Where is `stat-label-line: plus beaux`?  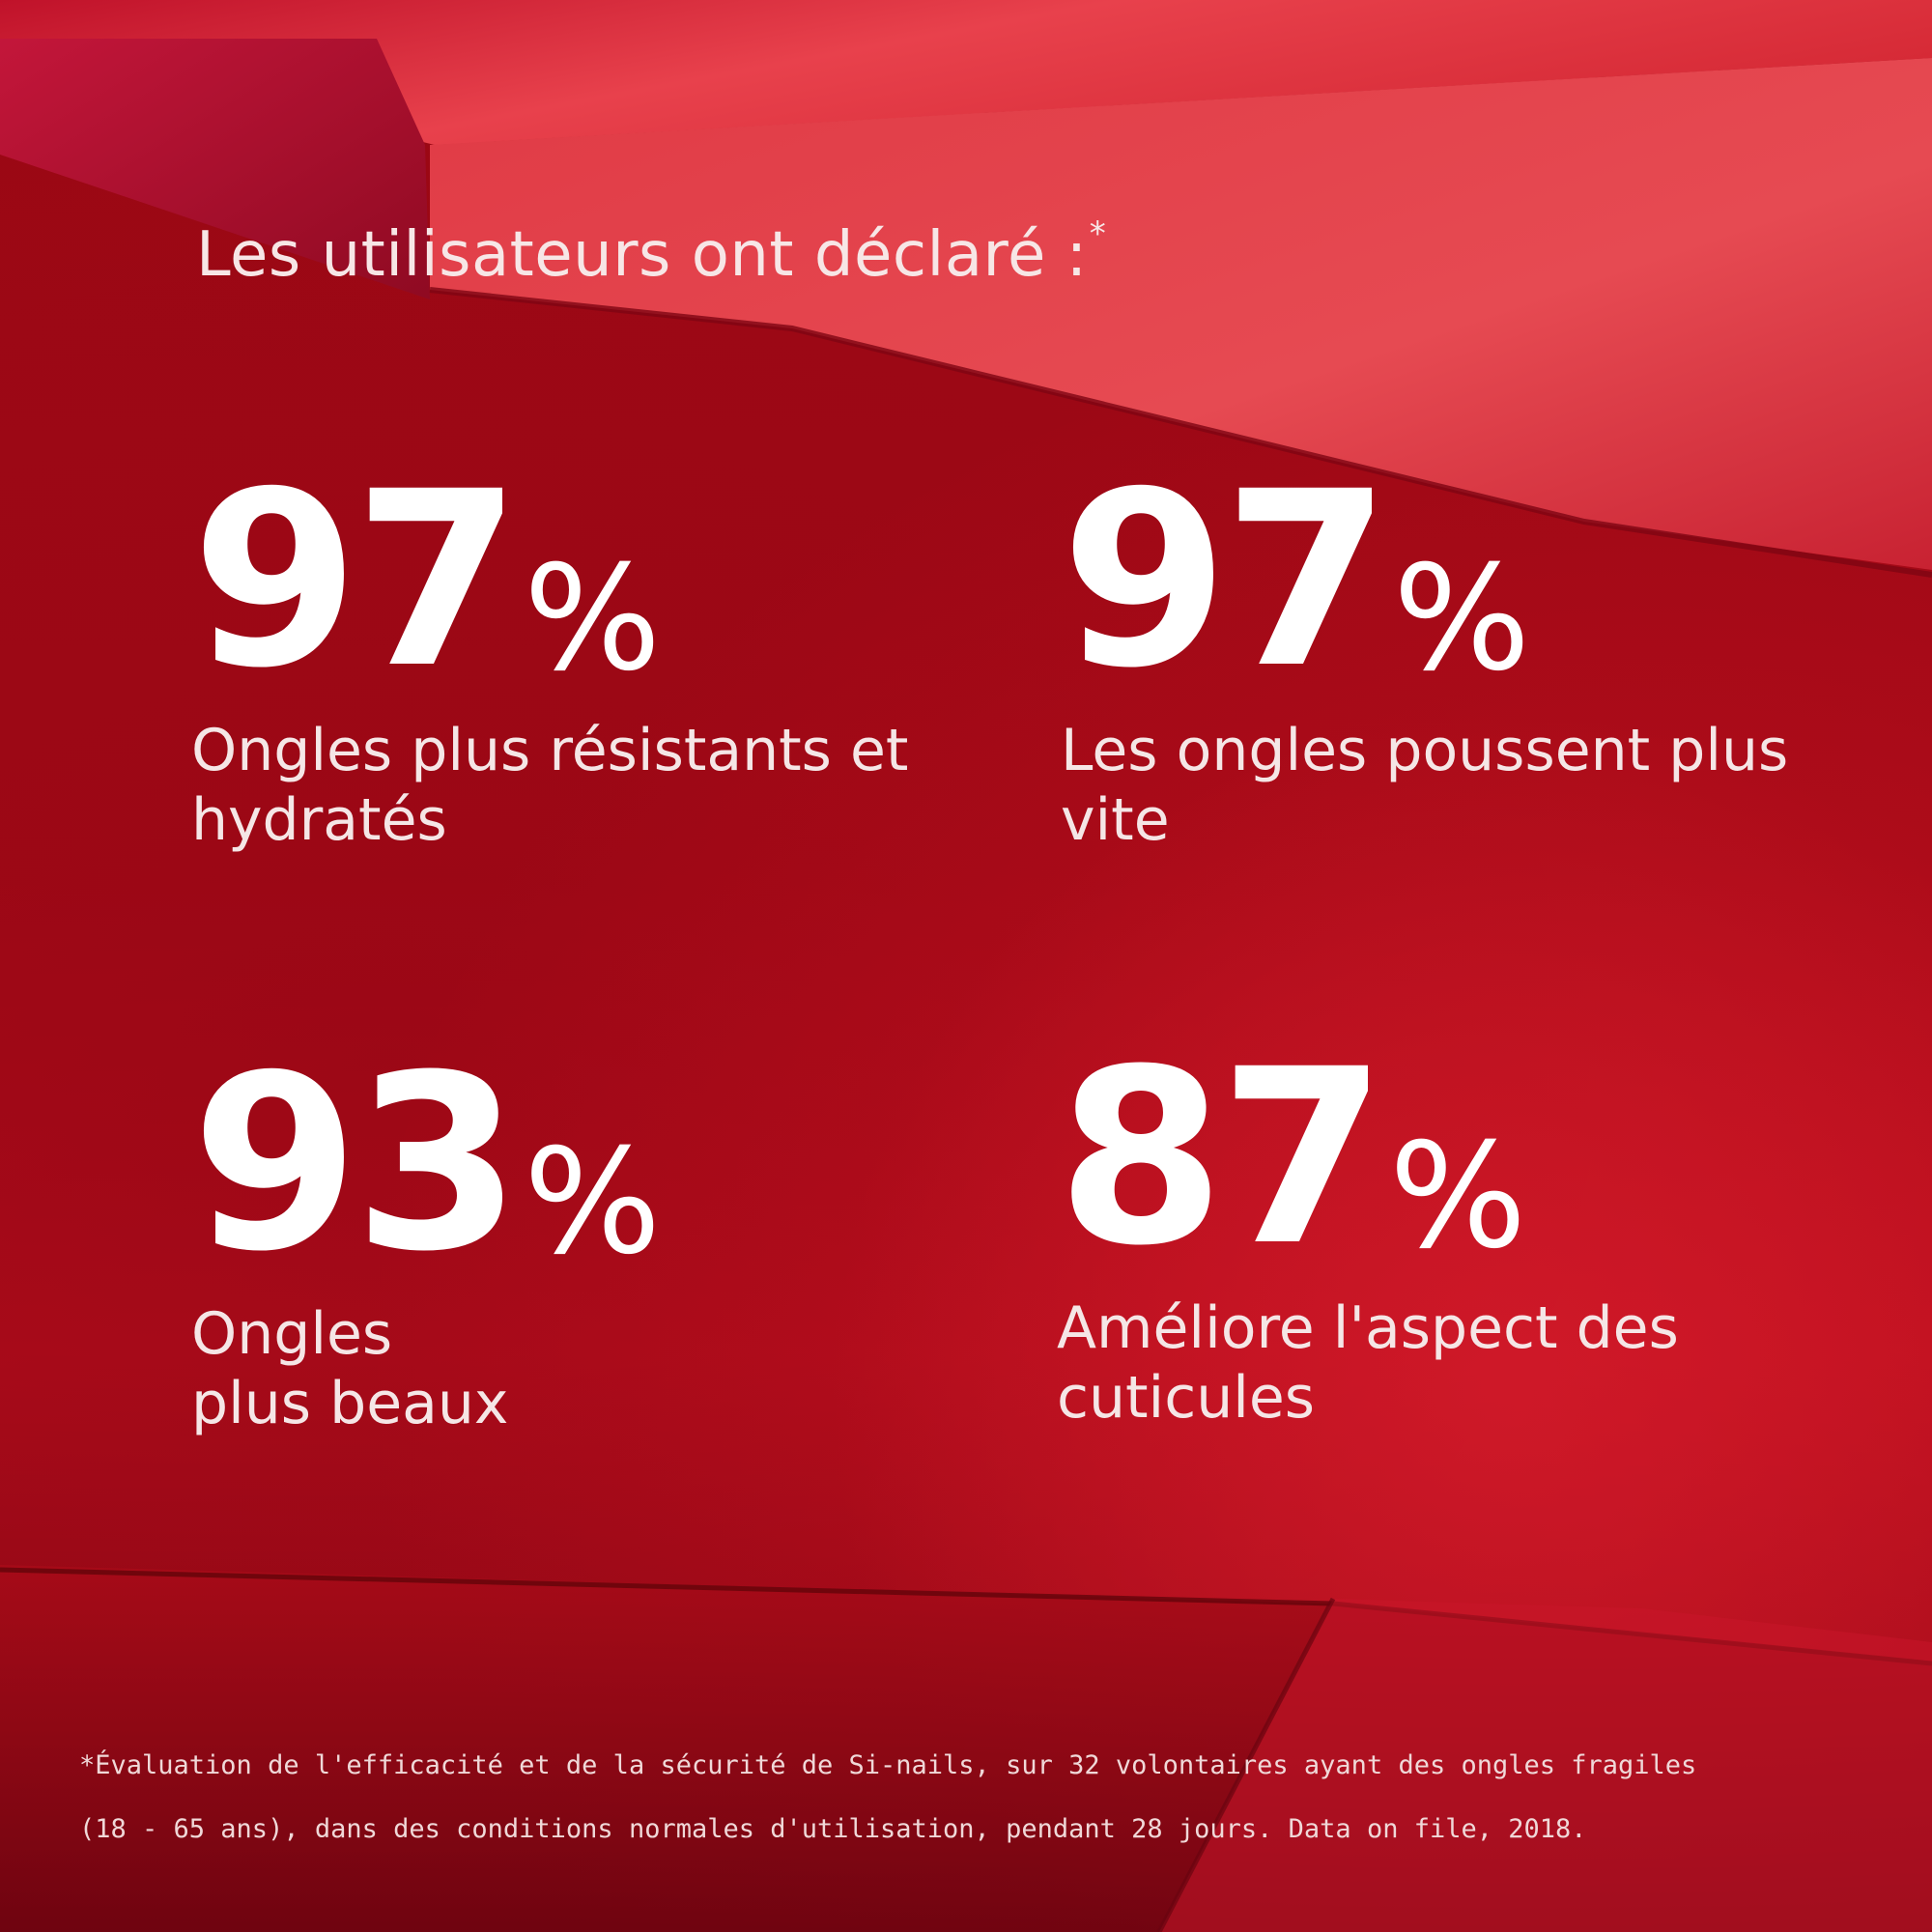 stat-label-line: plus beaux is located at coordinates (350, 1403).